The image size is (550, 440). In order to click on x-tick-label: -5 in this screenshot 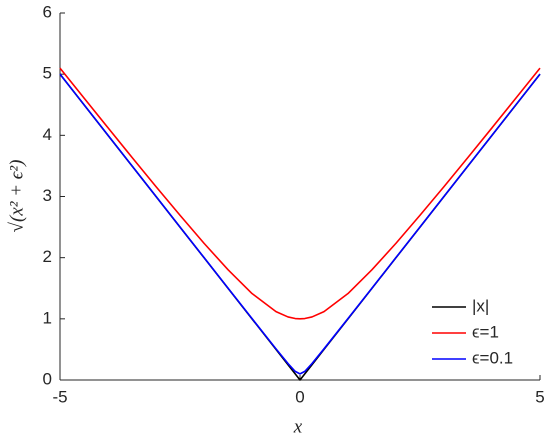, I will do `click(59, 396)`.